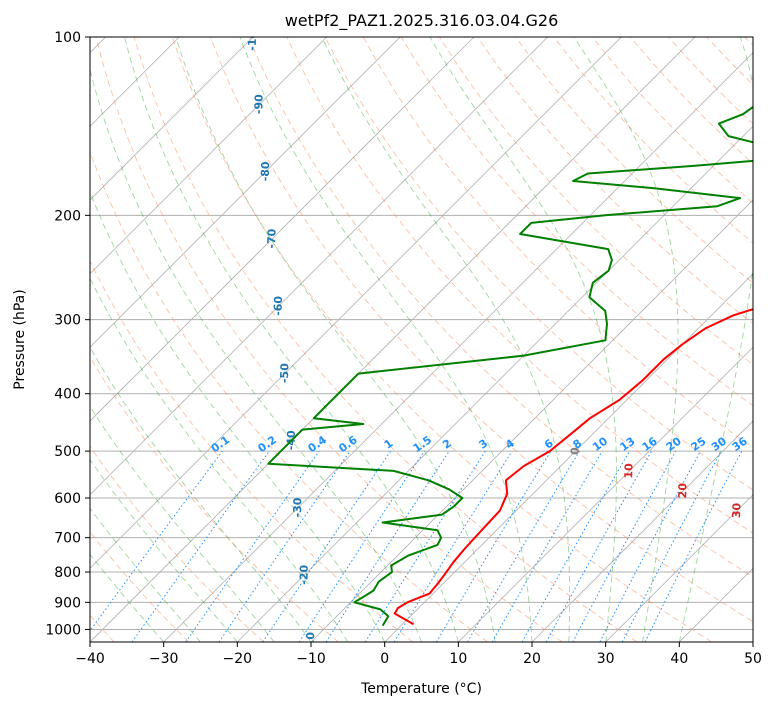  What do you see at coordinates (20, 339) in the screenshot?
I see `y-axis-label: Pressure (hPa)` at bounding box center [20, 339].